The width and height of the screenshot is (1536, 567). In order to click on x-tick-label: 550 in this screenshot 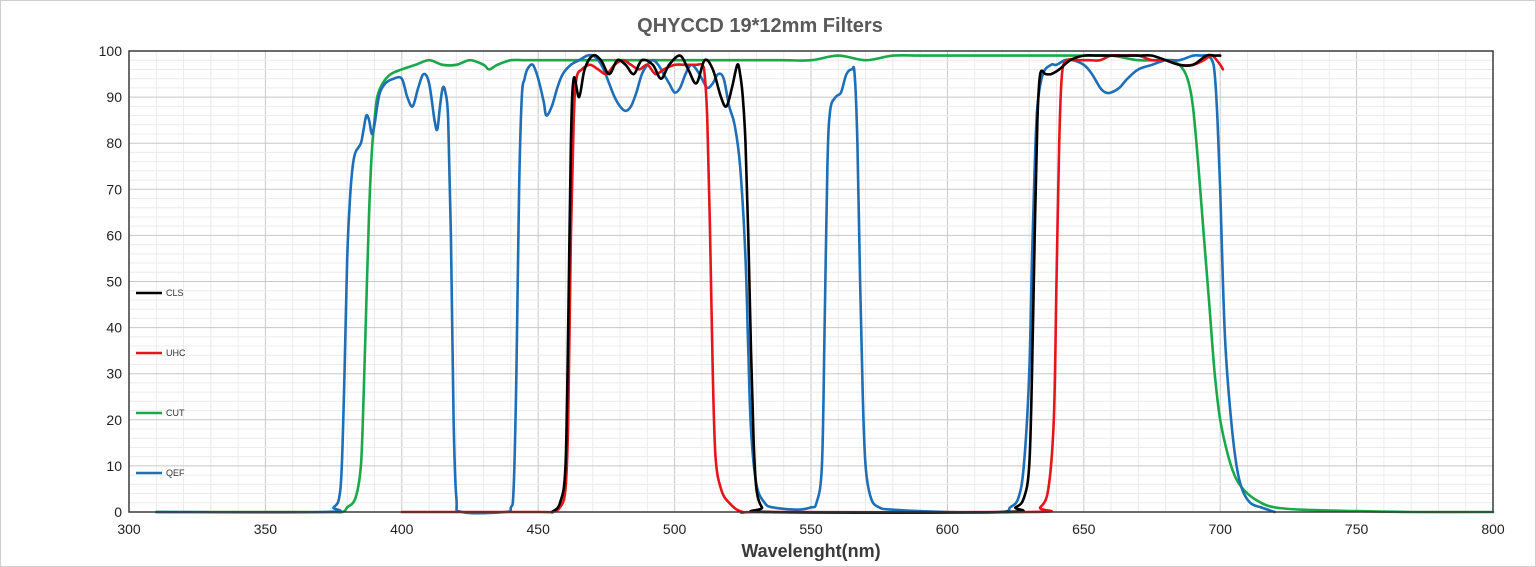, I will do `click(811, 529)`.